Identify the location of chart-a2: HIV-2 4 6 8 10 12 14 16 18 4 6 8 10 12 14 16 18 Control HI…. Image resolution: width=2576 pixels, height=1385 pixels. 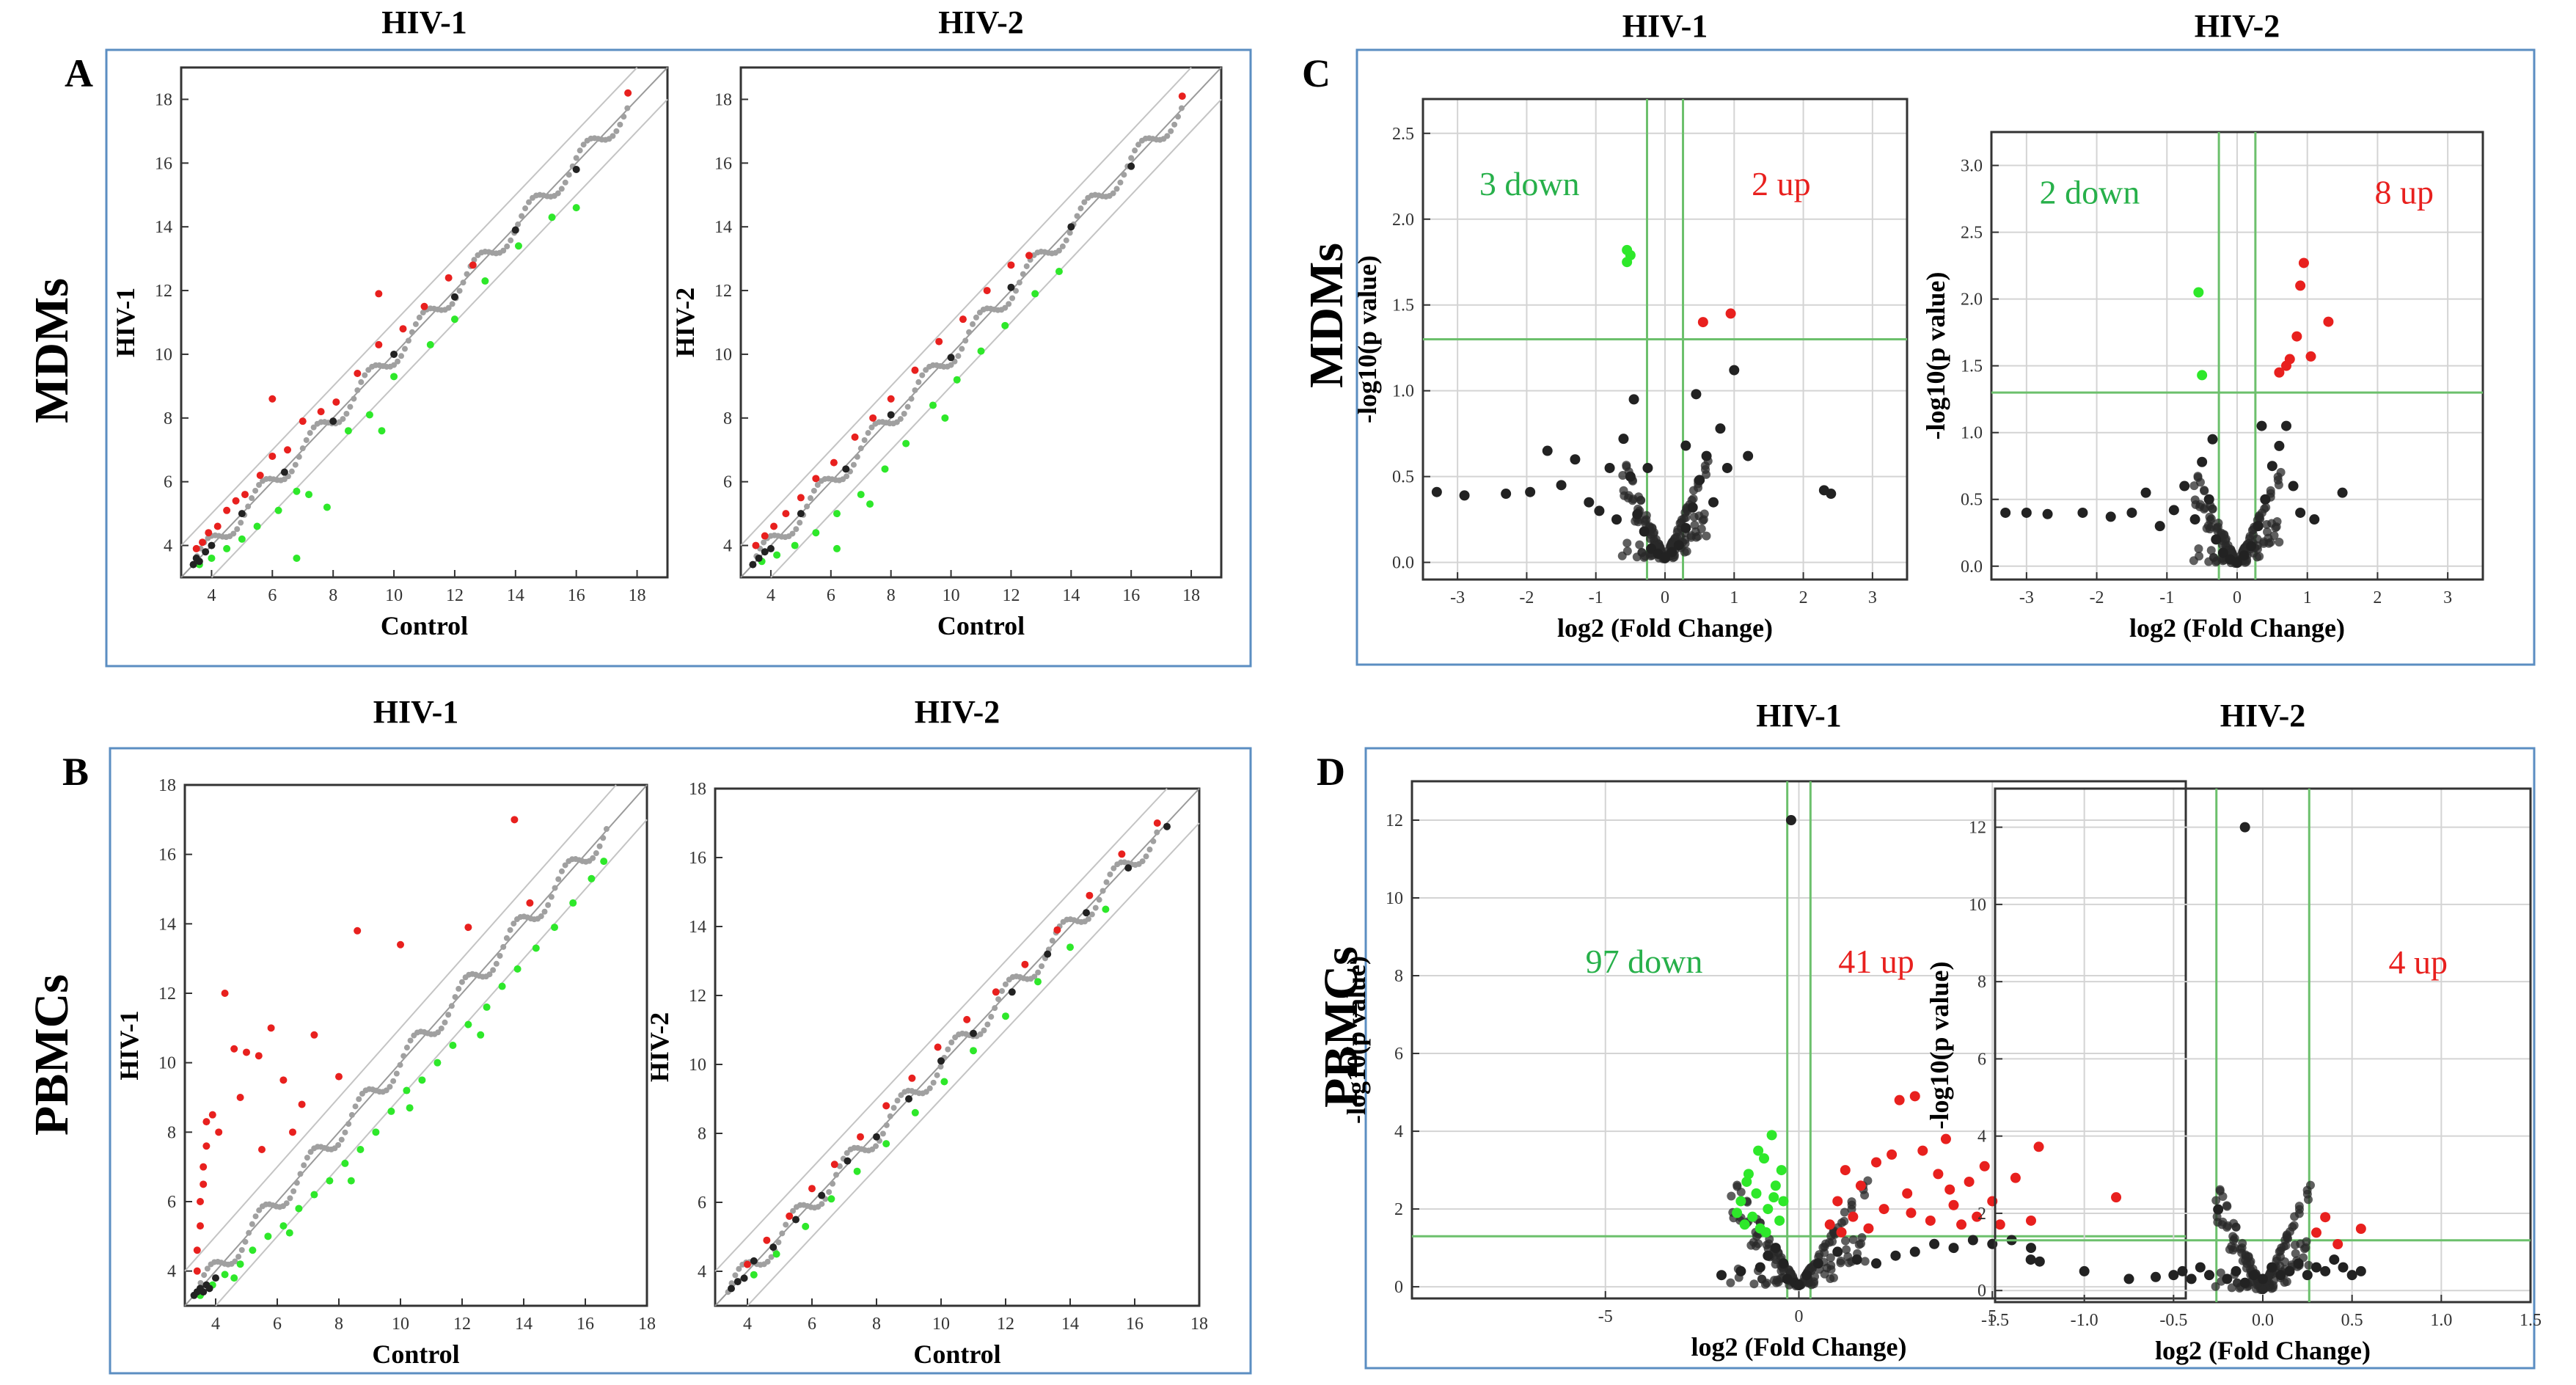
(946, 322).